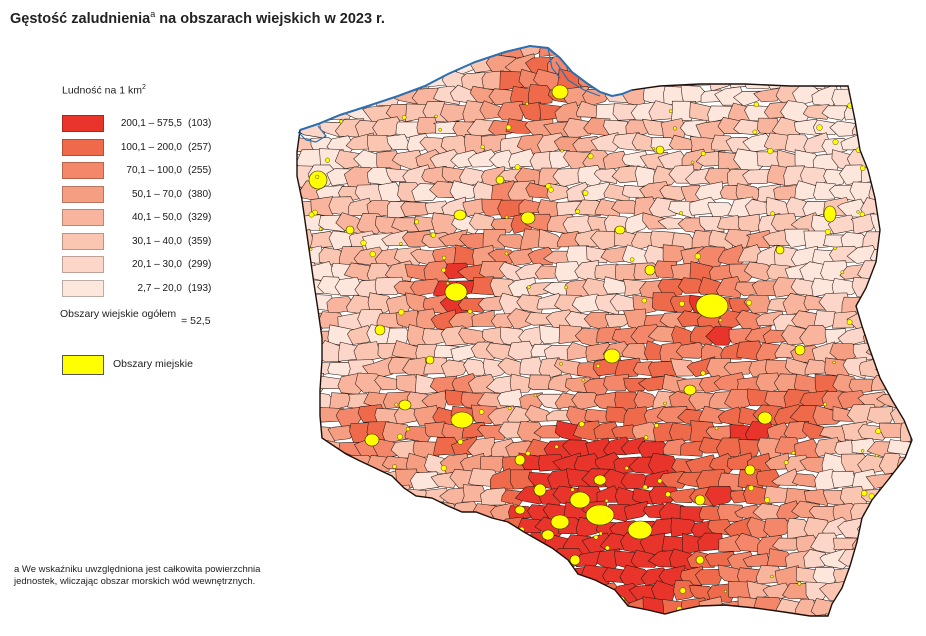 The image size is (926, 636). What do you see at coordinates (156, 194) in the screenshot?
I see `legend-range: 50,1 – 70,0` at bounding box center [156, 194].